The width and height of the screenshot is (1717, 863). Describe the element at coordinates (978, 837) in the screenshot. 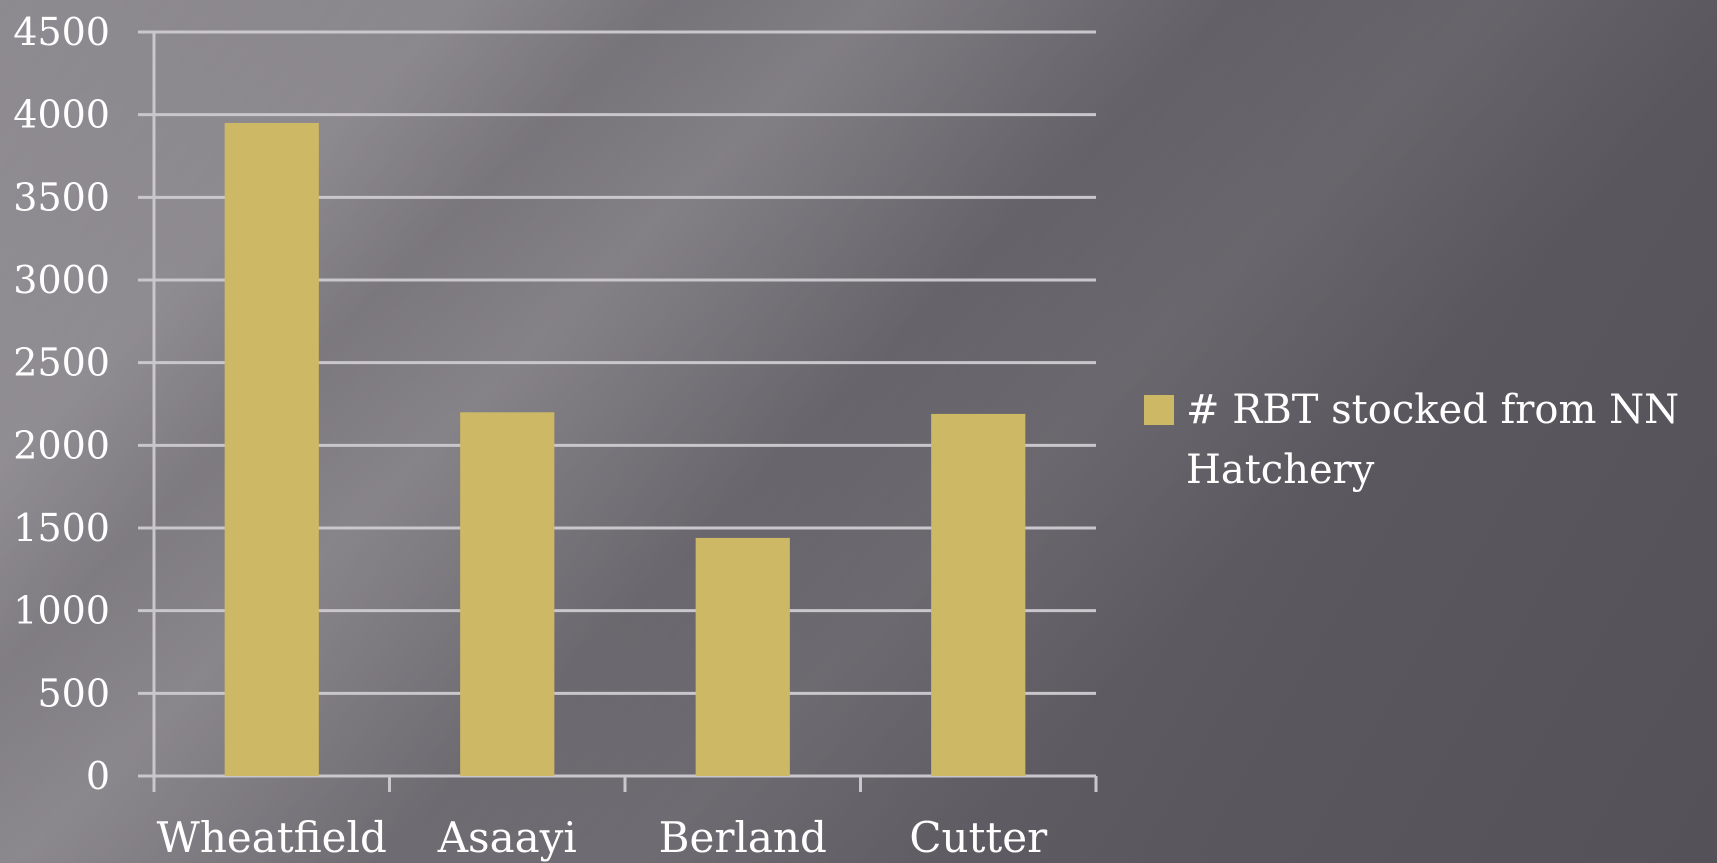

I see `x-category-label: Cutter` at that location.